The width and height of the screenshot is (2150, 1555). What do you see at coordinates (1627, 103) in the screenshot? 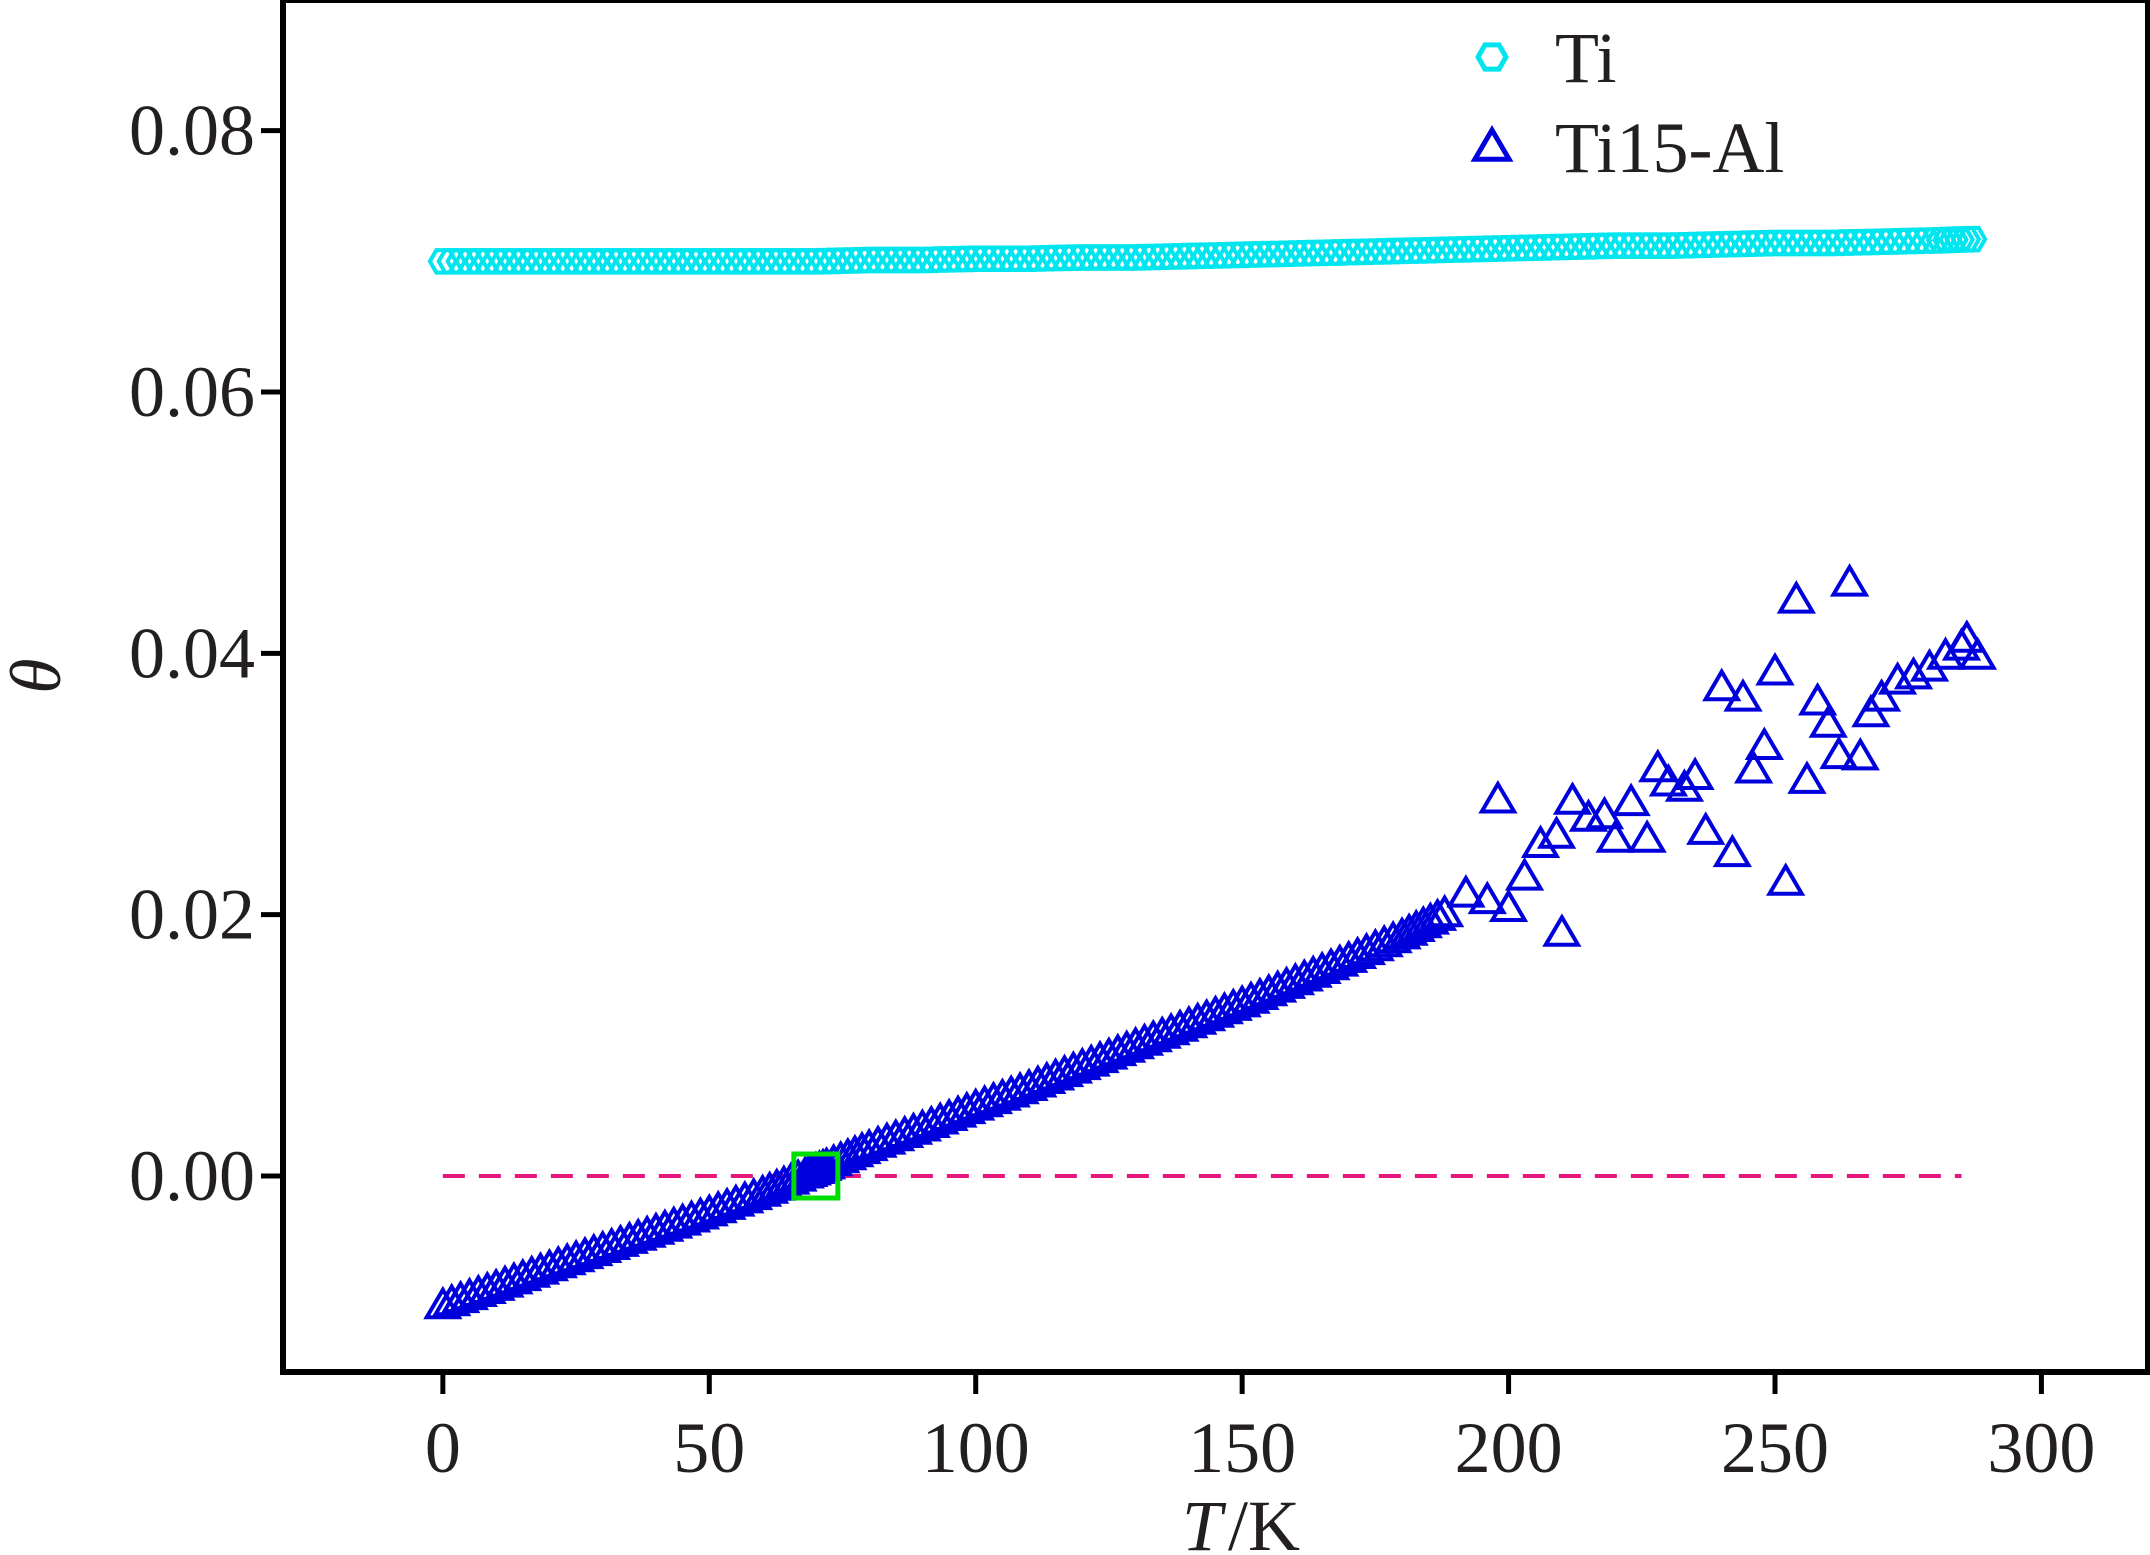
I see `legend: Ti Ti15-Al` at bounding box center [1627, 103].